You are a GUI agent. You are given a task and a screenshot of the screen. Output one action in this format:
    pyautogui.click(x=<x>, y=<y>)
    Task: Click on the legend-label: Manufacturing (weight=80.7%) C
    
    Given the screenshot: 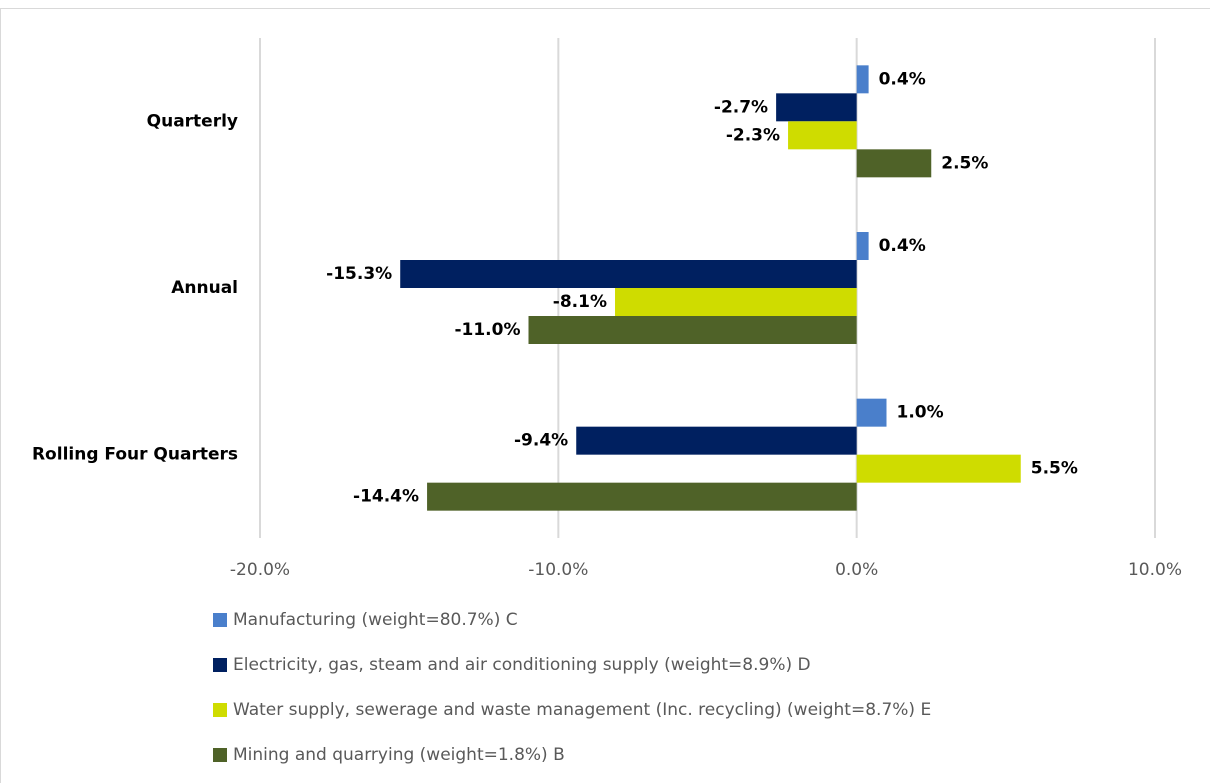 What is the action you would take?
    pyautogui.click(x=375, y=620)
    